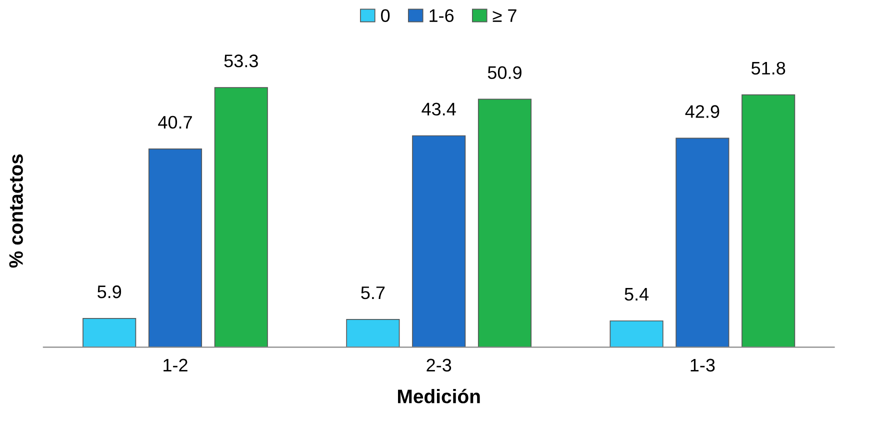  Describe the element at coordinates (16, 211) in the screenshot. I see `y-axis-title: % contactos` at that location.